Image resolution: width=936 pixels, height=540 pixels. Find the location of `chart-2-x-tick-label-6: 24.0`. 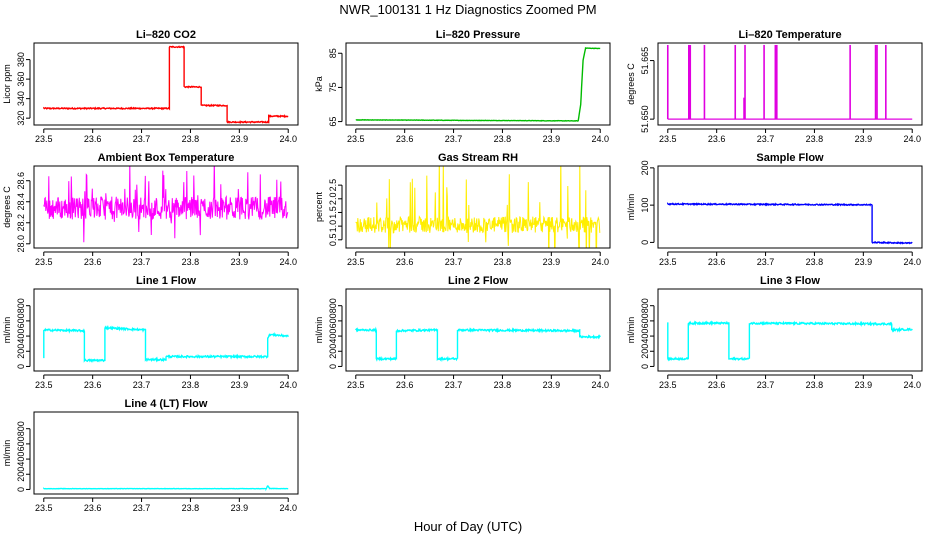

chart-2-x-tick-label-6: 24.0 is located at coordinates (600, 139).